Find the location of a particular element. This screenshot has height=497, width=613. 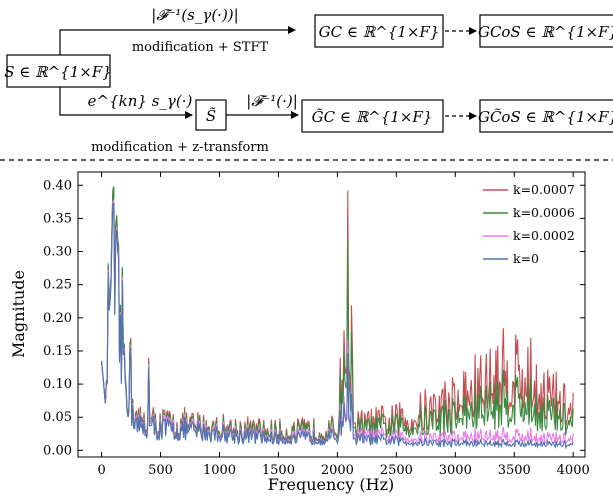

gcos-box is located at coordinates (546, 31).